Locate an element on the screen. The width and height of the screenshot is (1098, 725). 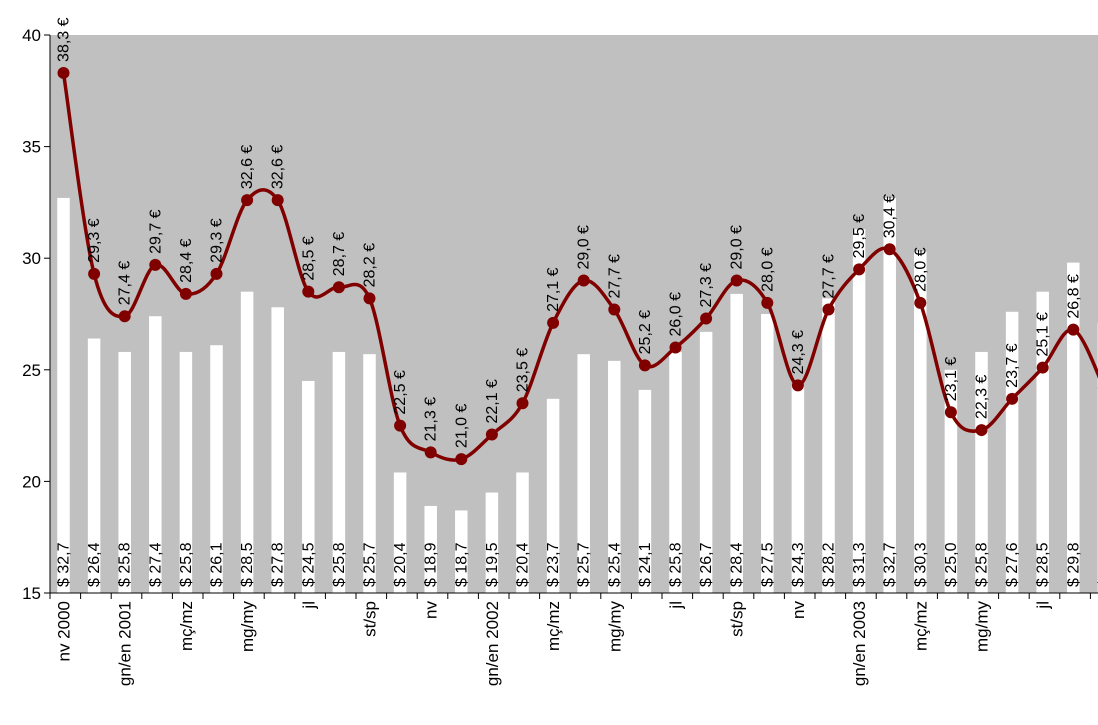
bar-value-label: $ 19,5 is located at coordinates (492, 564).